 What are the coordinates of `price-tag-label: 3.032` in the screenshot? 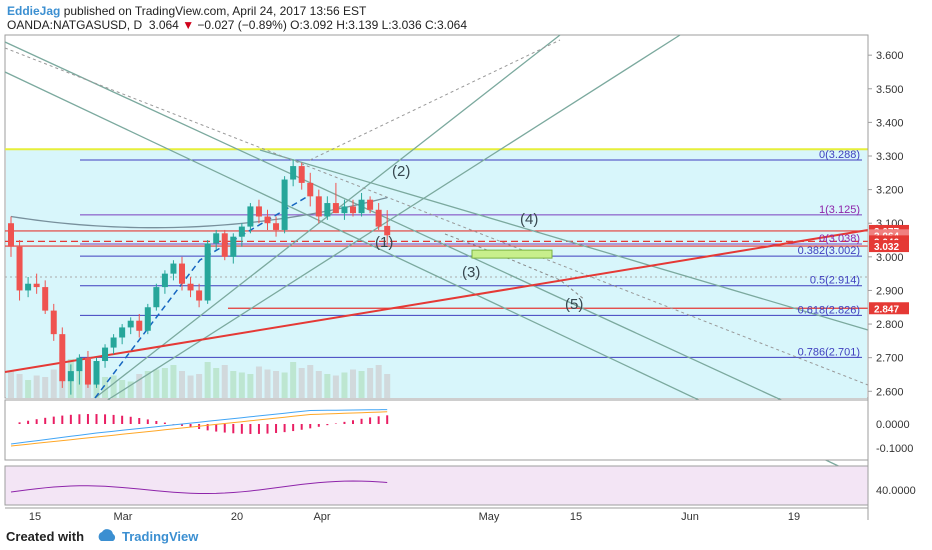 It's located at (886, 247).